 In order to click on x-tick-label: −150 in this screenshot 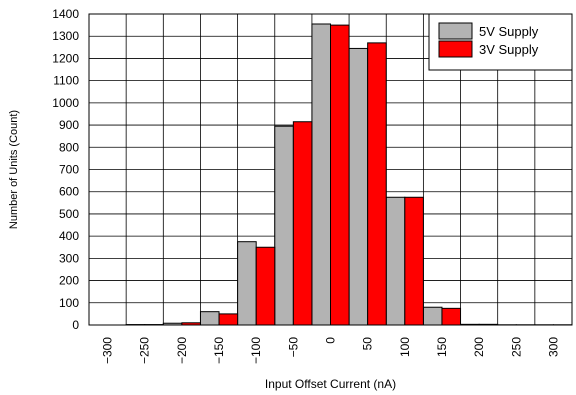, I will do `click(219, 350)`.